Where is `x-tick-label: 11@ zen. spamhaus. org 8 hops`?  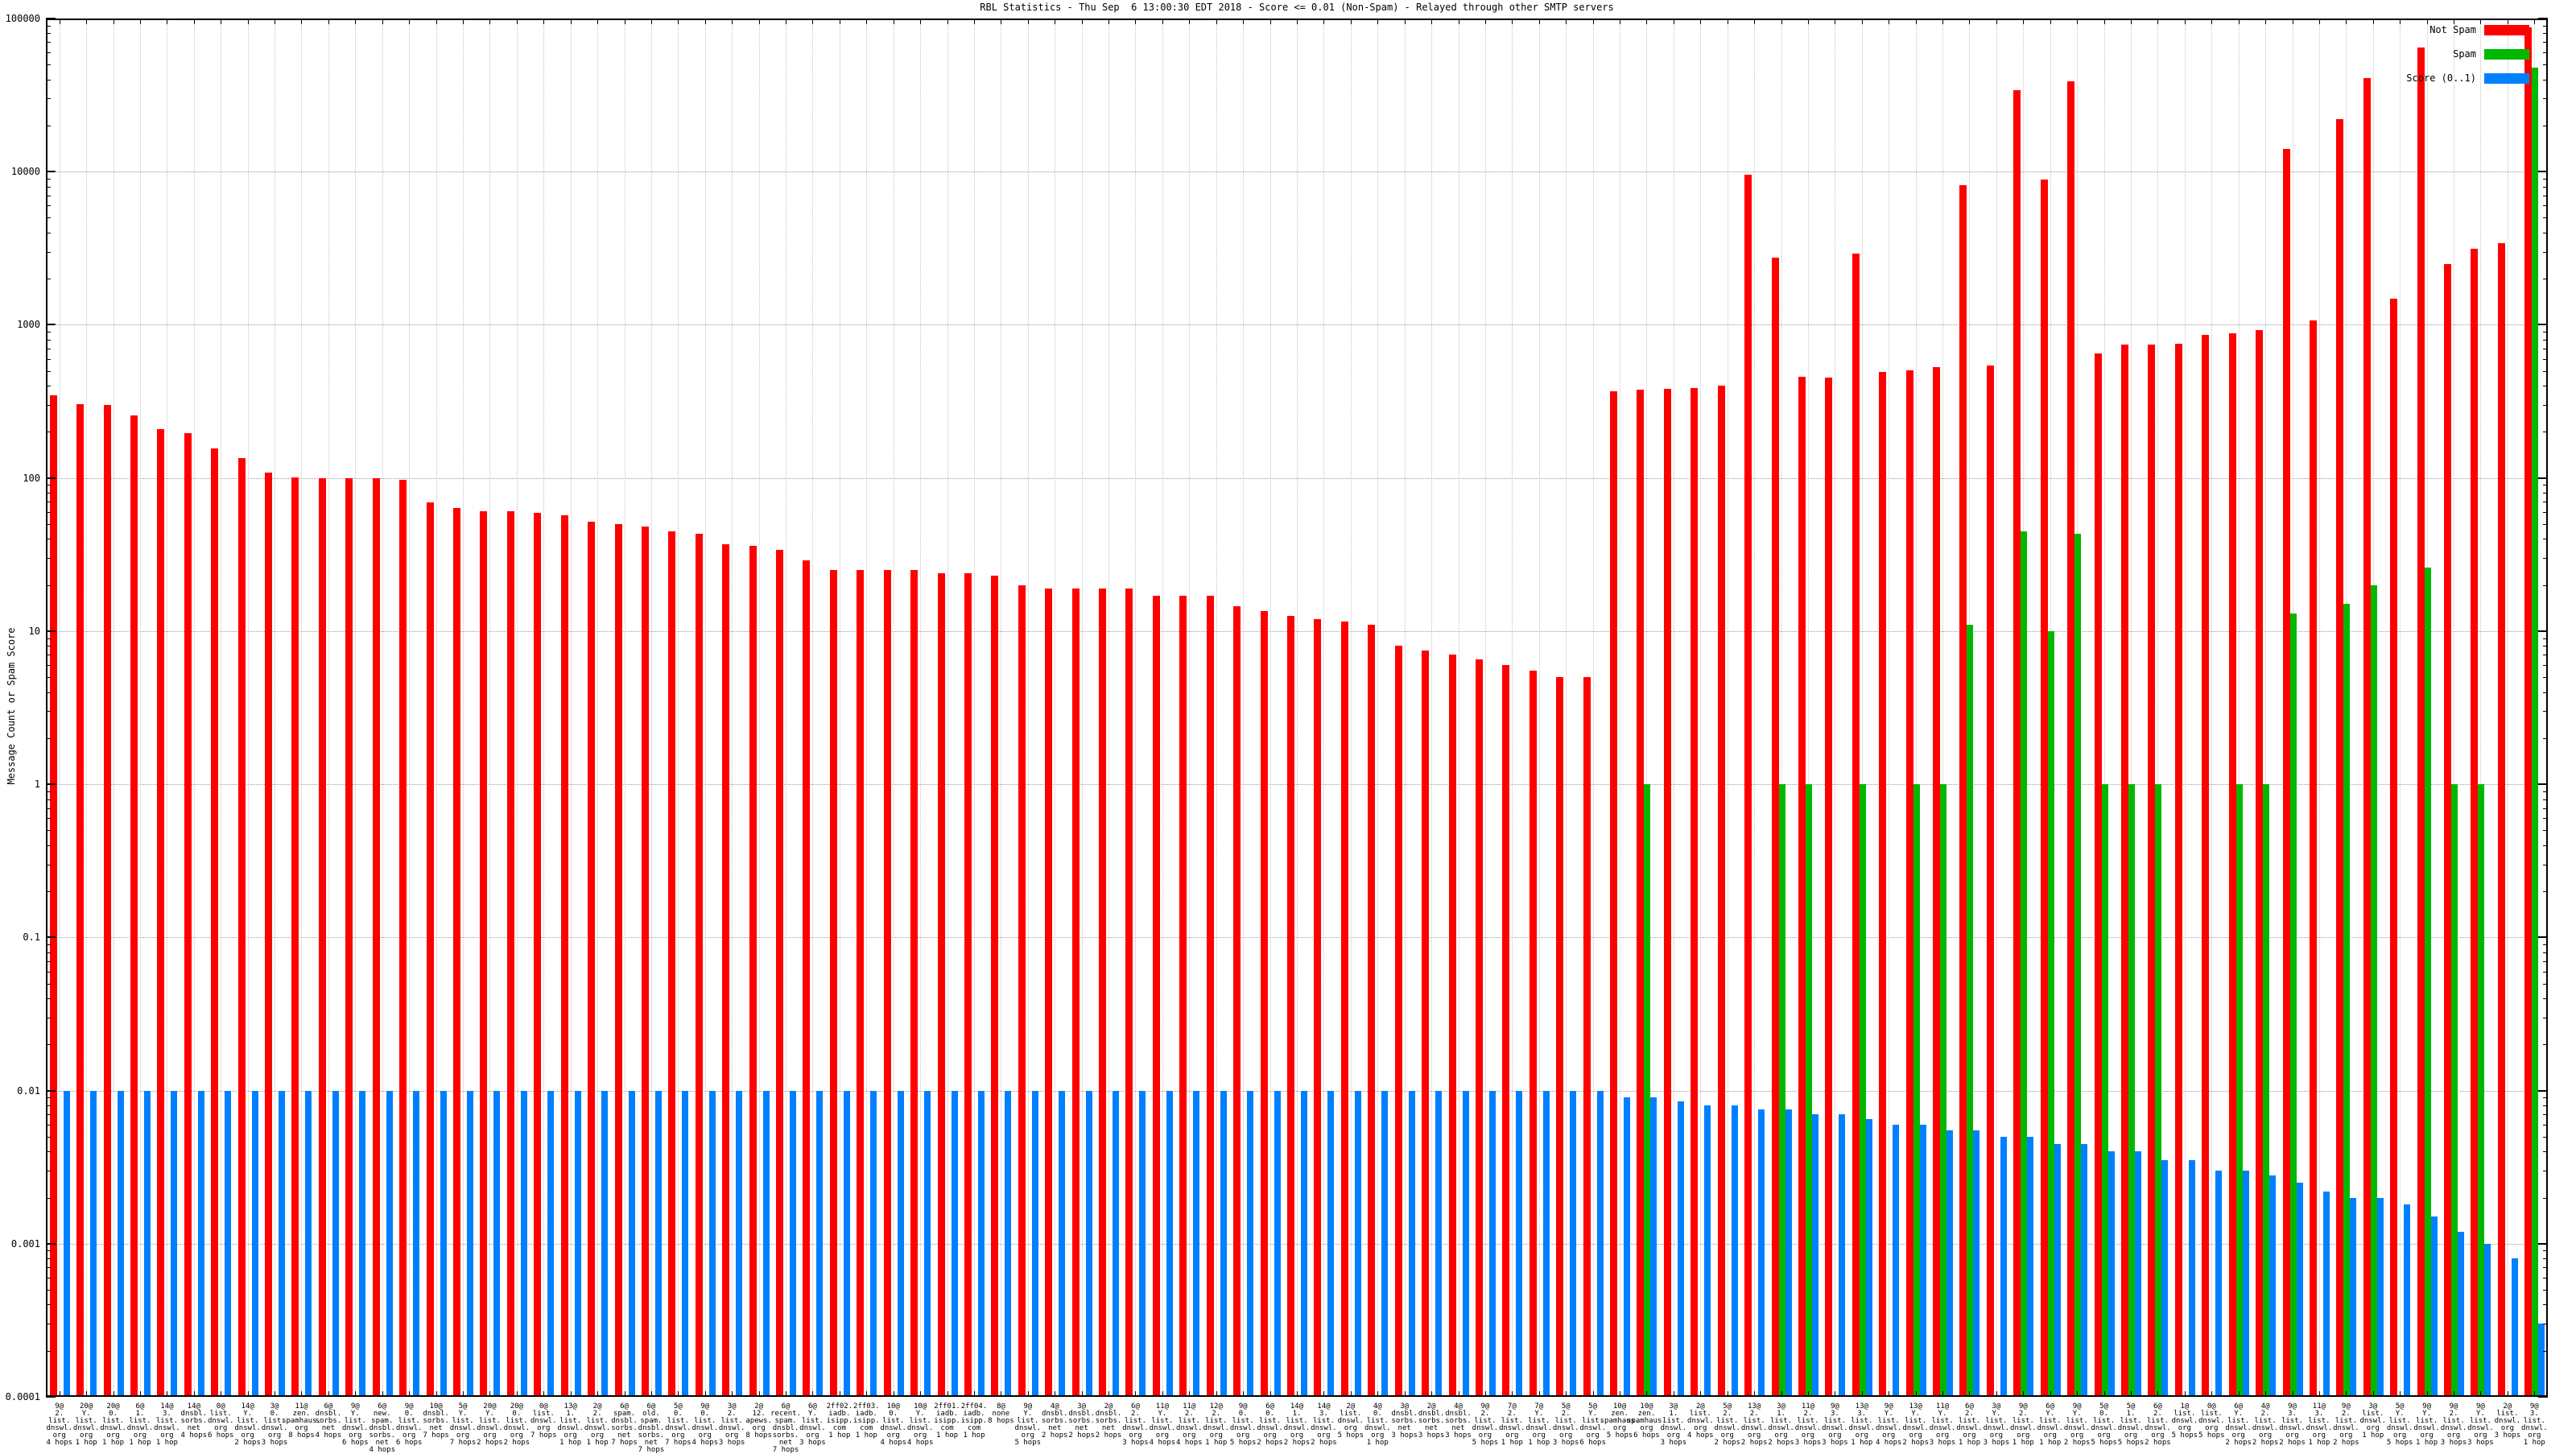
x-tick-label: 11@ zen. spamhaus. org 8 hops is located at coordinates (301, 1421).